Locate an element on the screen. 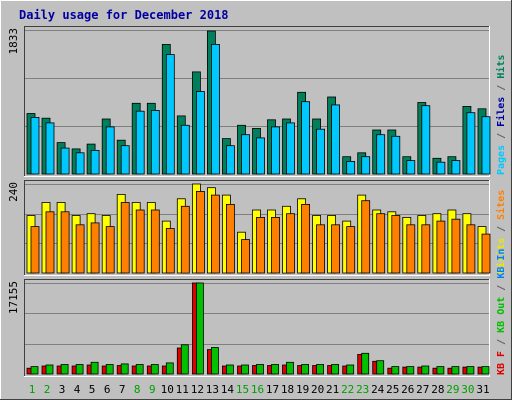 Image resolution: width=512 pixels, height=400 pixels. day-label: 31 is located at coordinates (482, 389).